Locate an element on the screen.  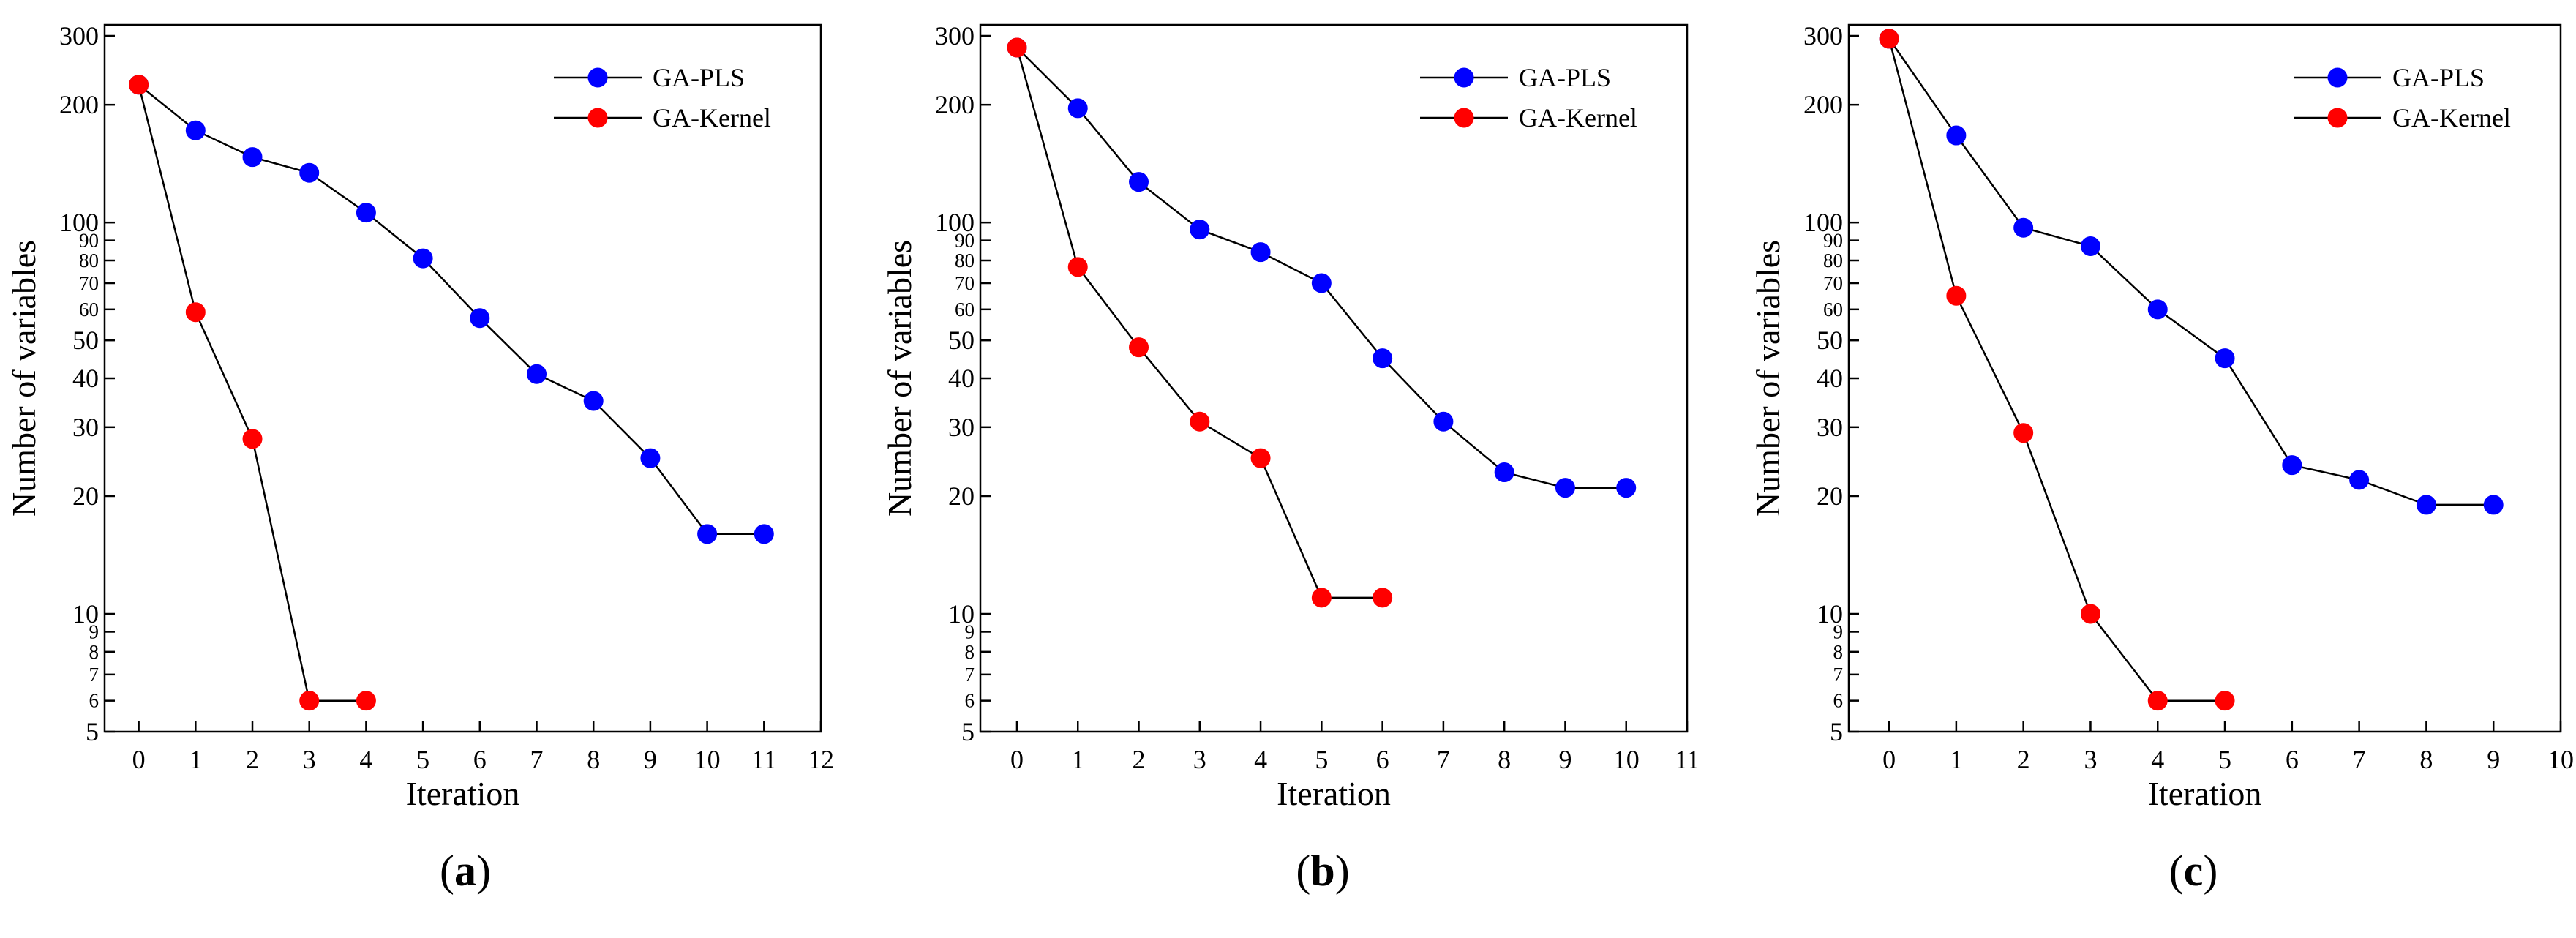
x-axis: 0 1 2 3 4 5 6 7 8 9 10 11 12 is located at coordinates (483, 747).